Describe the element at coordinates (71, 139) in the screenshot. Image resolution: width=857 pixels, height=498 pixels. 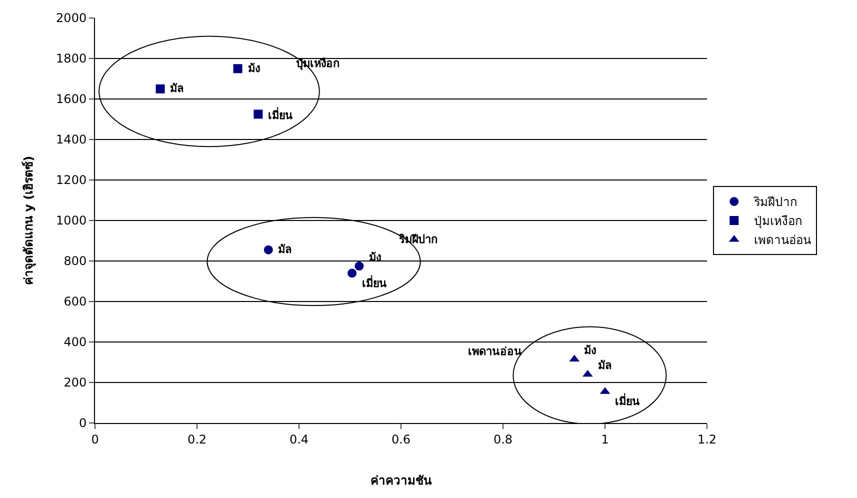
I see `y-tick-label: 1400` at that location.